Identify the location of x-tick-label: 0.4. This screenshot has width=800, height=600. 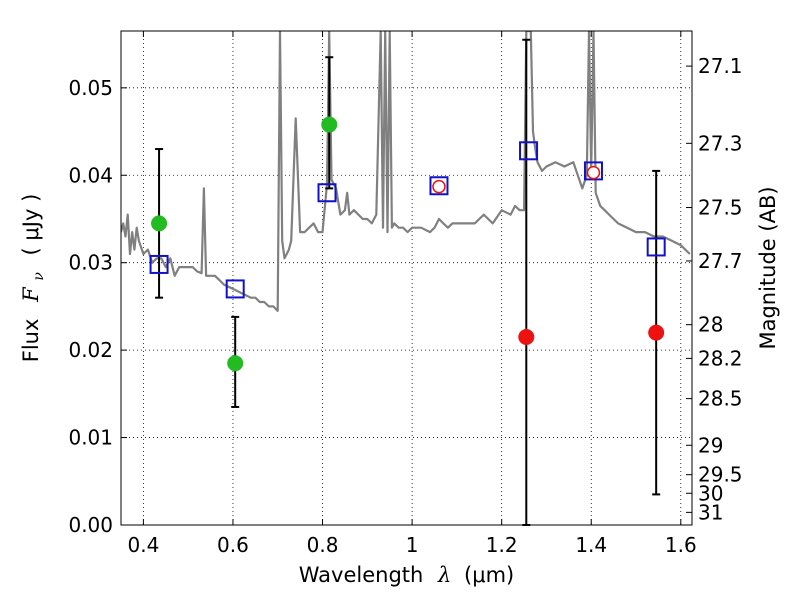
(143, 545).